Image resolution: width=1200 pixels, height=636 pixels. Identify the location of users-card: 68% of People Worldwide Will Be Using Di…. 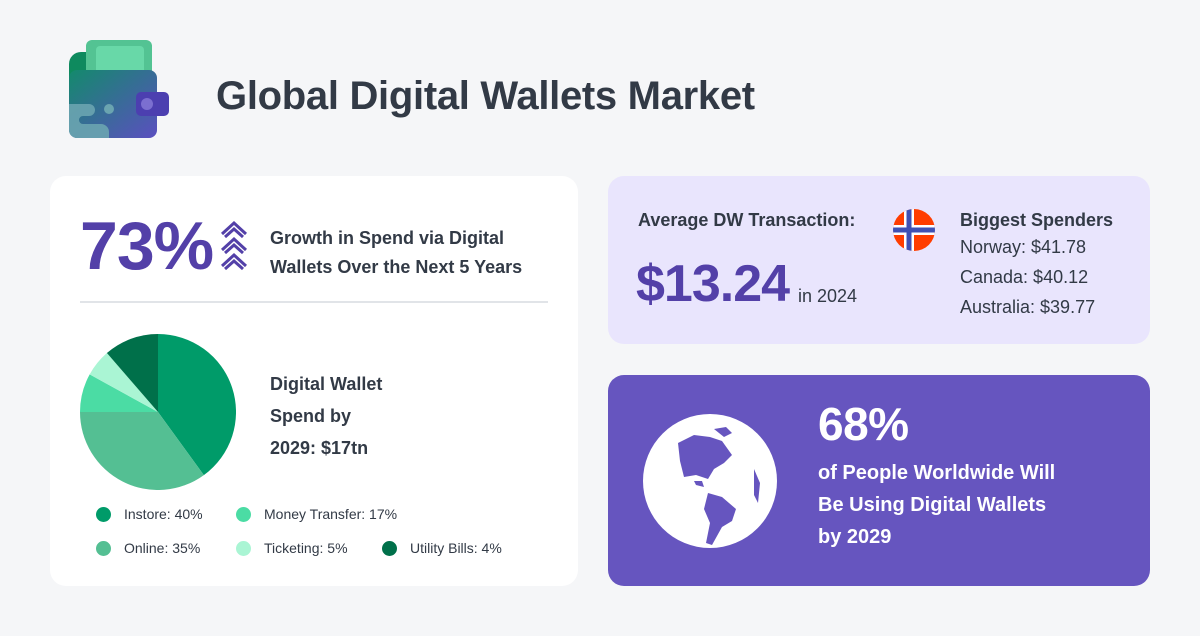
(879, 480).